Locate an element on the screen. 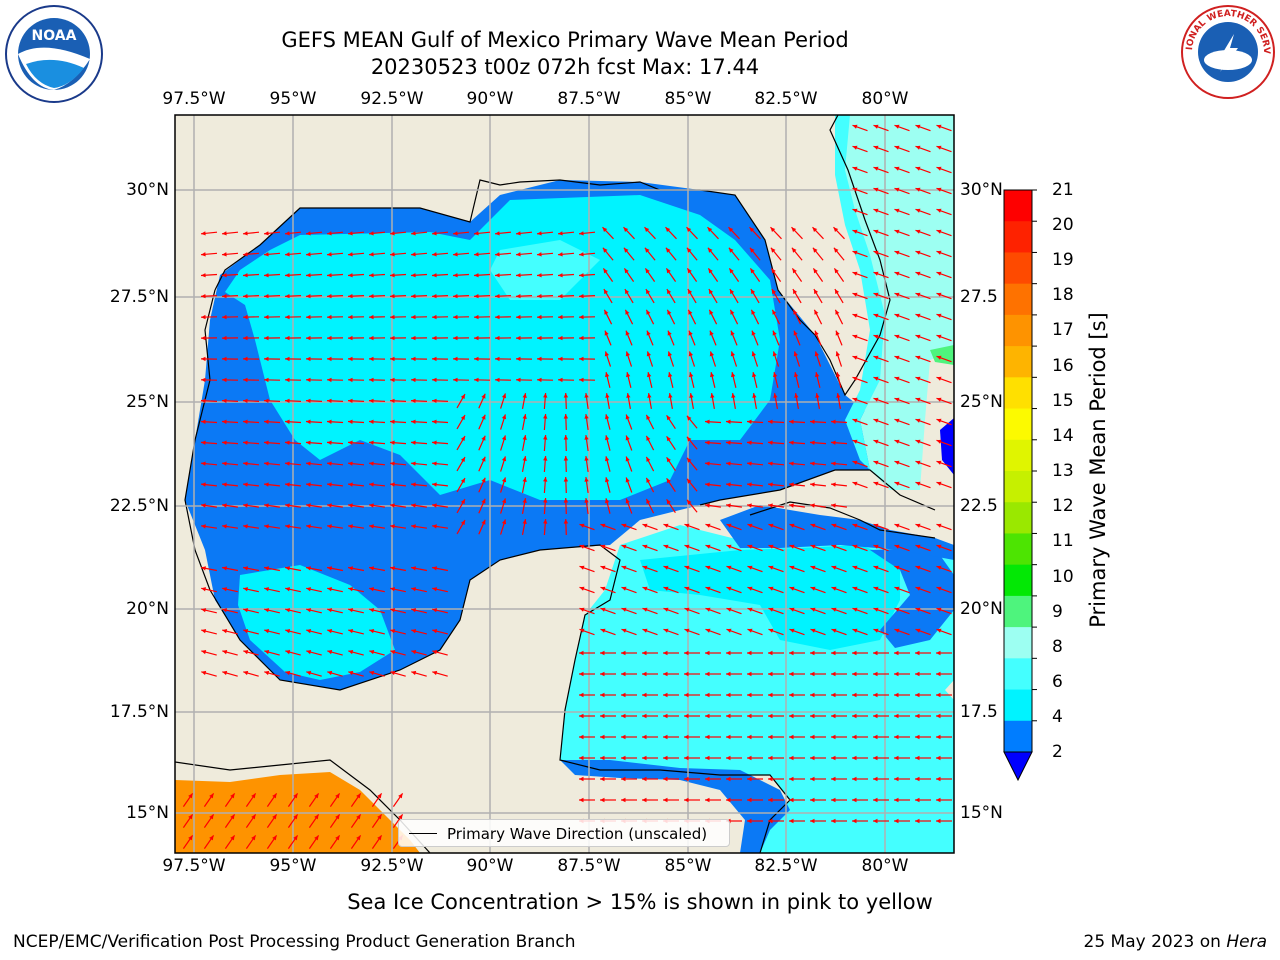 Image resolution: width=1280 pixels, height=960 pixels. colorbar-segment is located at coordinates (1018, 549).